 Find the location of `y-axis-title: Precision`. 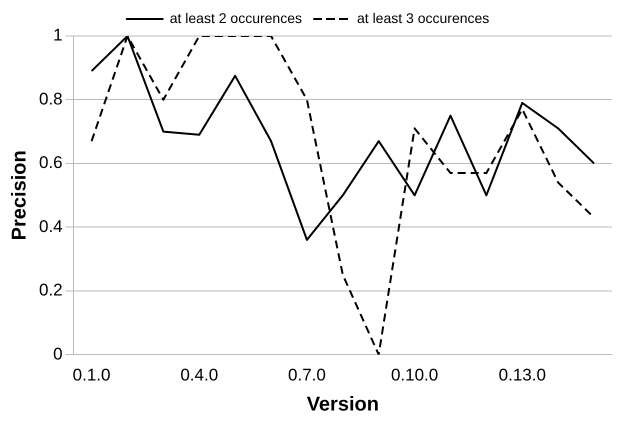

y-axis-title: Precision is located at coordinates (19, 195).